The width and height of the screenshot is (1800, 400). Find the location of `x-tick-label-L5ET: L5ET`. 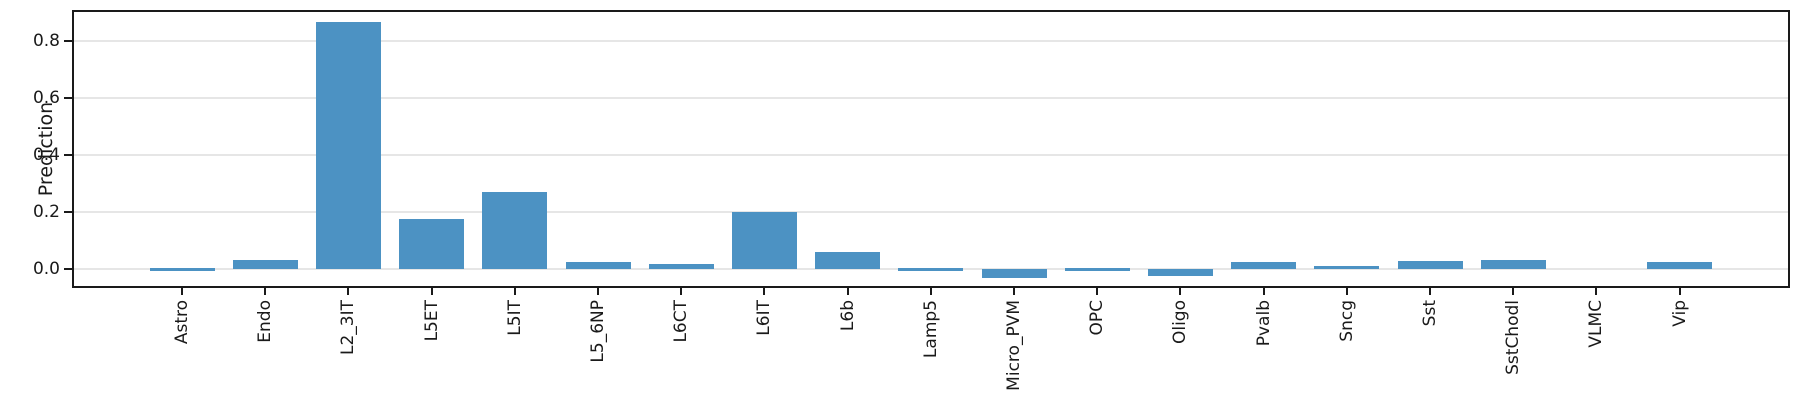

x-tick-label-L5ET: L5ET is located at coordinates (431, 321).